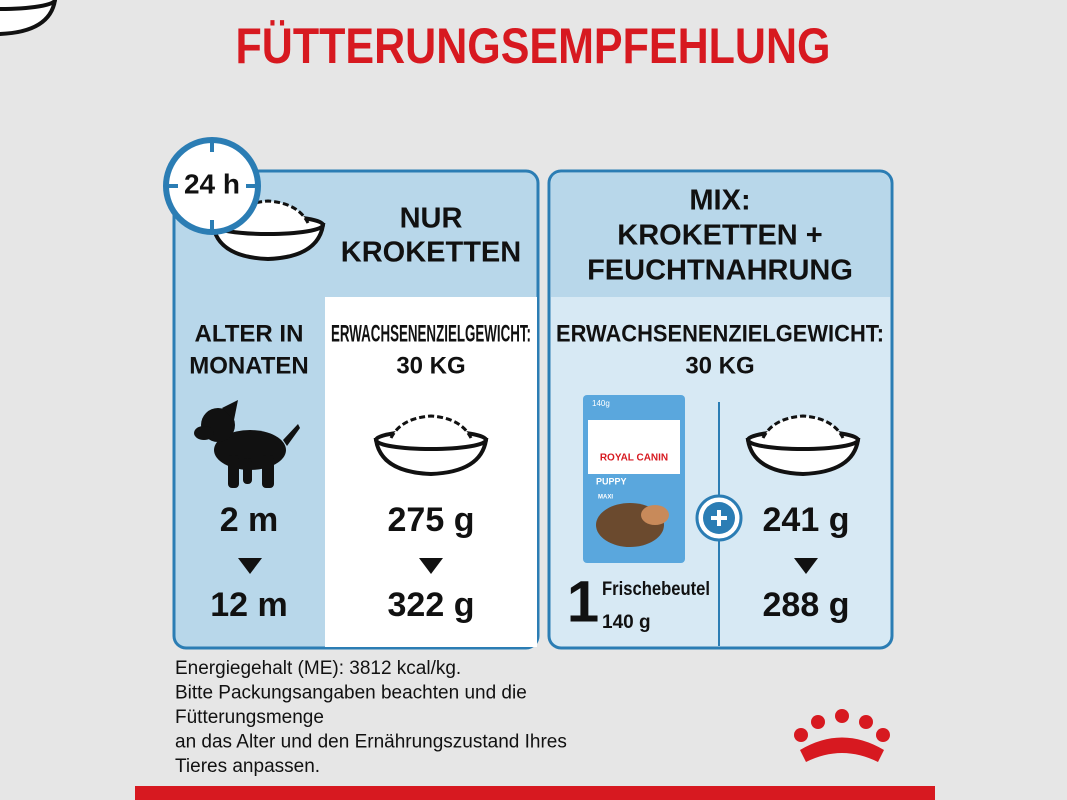 This screenshot has width=1067, height=800. I want to click on pouch-label: Frischebeutel, so click(656, 589).